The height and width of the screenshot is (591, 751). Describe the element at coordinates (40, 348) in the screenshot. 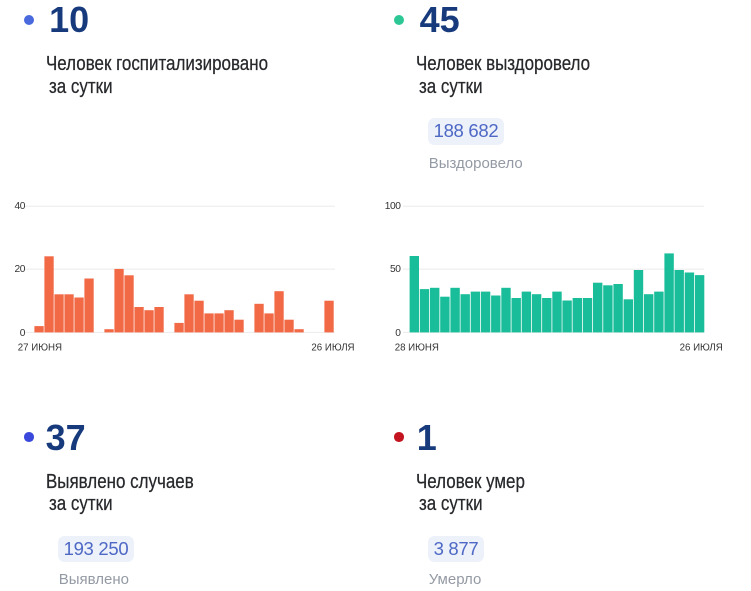

I see `svg-text: 27 ИЮНЯ` at that location.